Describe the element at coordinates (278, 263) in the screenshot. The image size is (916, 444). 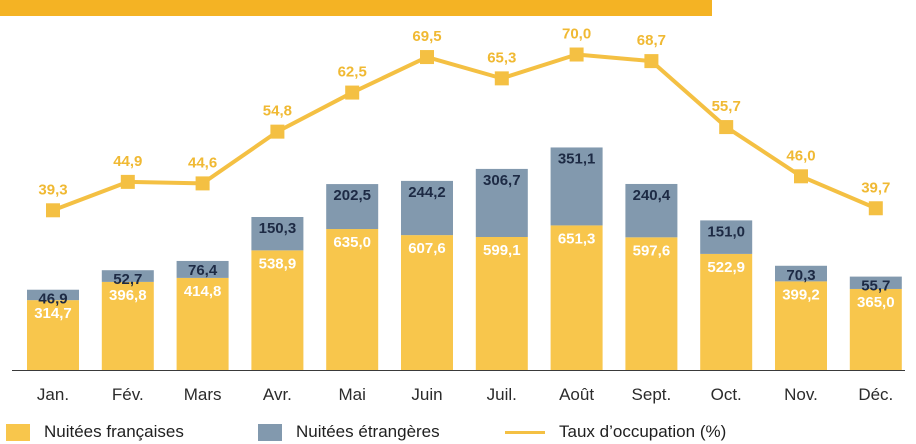
I see `bar-label-francaises: 538,9` at that location.